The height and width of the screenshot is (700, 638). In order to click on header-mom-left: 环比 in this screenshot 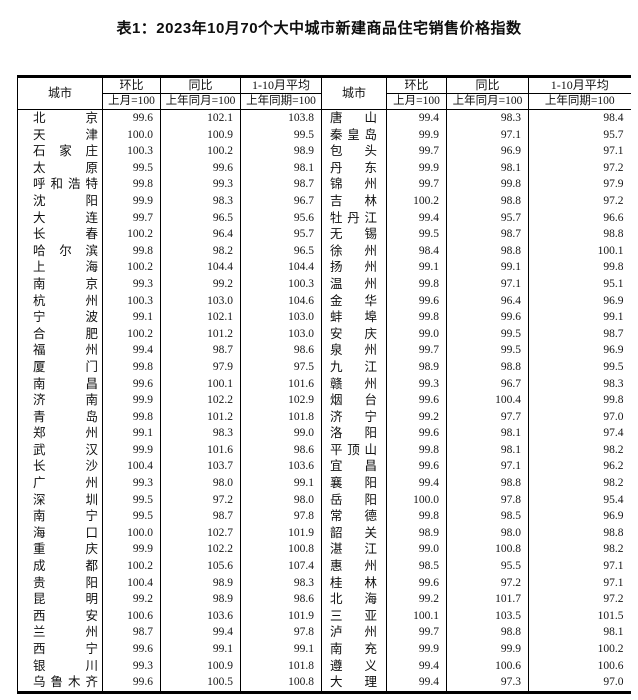, I will do `click(131, 85)`.